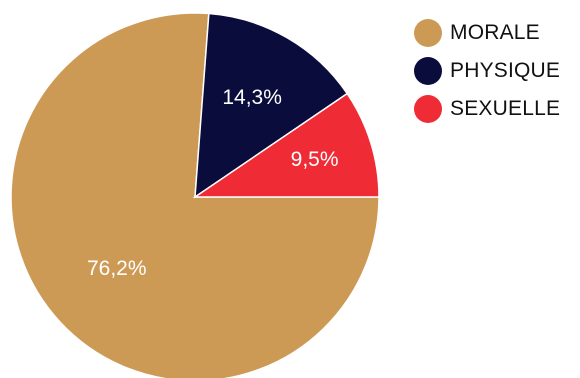 This screenshot has width=580, height=378. What do you see at coordinates (117, 268) in the screenshot?
I see `pie-label-morale: 76,2%` at bounding box center [117, 268].